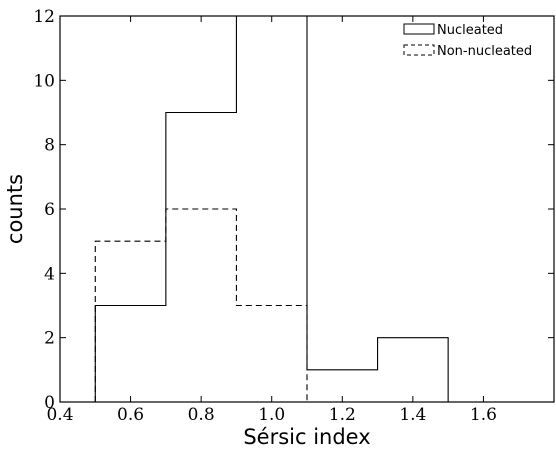 The height and width of the screenshot is (449, 556). I want to click on y-tick-label: 6, so click(49, 210).